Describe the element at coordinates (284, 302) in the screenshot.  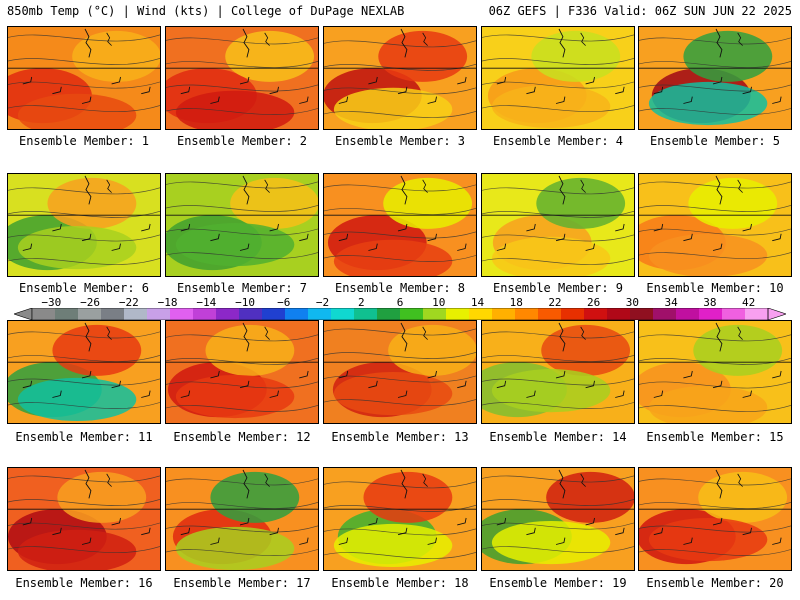
I see `colorbar-tick-label: −6` at that location.